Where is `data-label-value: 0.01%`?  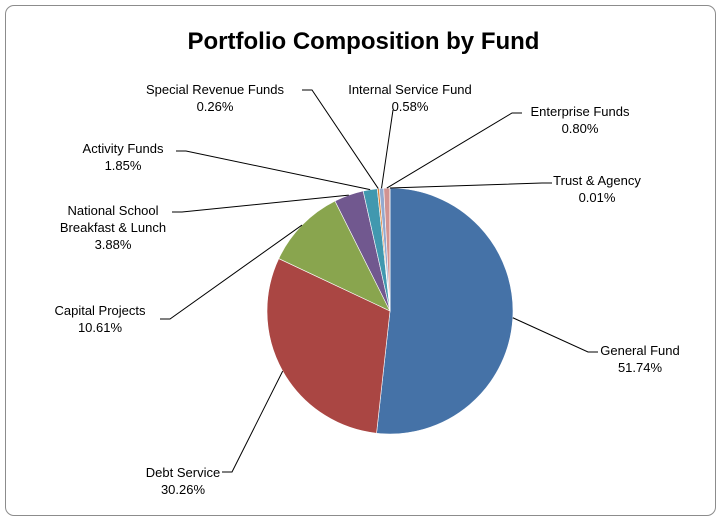
data-label-value: 0.01% is located at coordinates (597, 197).